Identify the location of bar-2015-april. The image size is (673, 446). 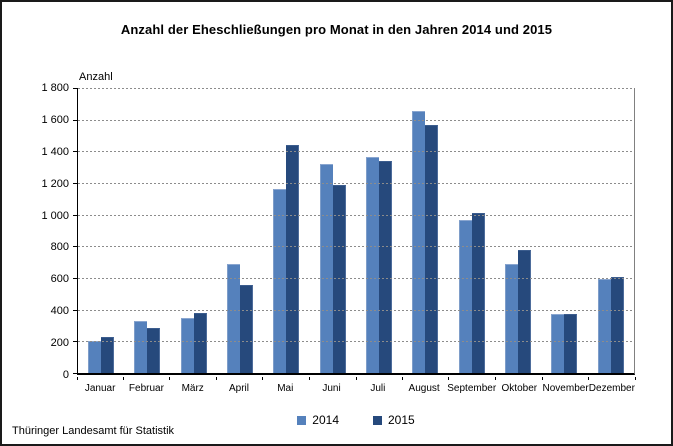
(247, 329).